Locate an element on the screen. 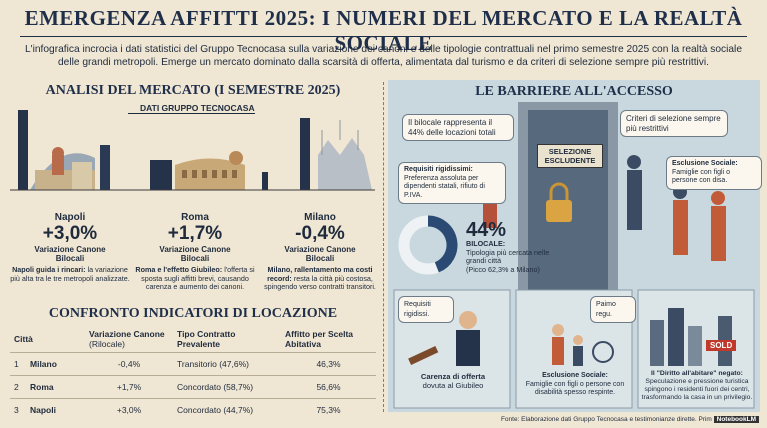  th: Variazione Canone (Rilocale) is located at coordinates (129, 339).